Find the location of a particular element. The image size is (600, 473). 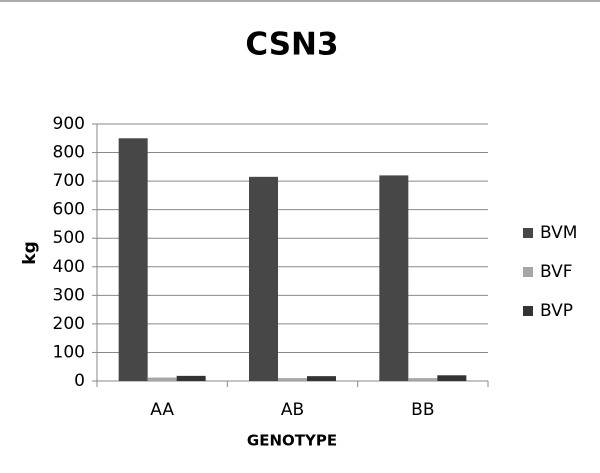

x-tick-label: BB is located at coordinates (422, 410).